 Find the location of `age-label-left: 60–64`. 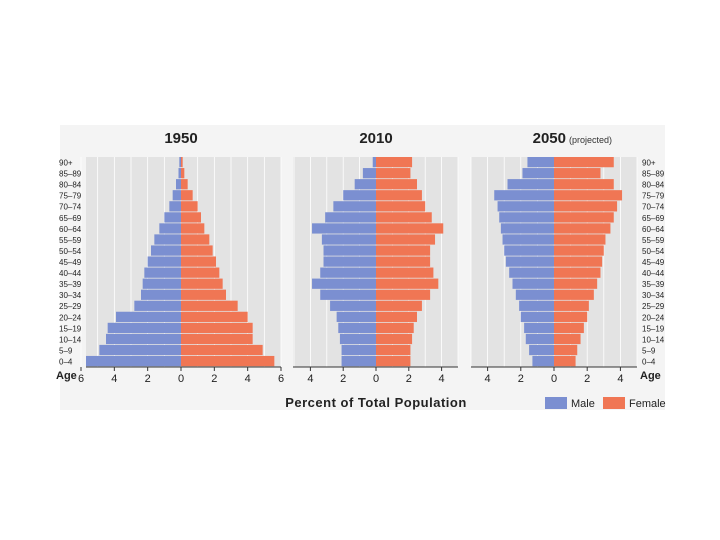

age-label-left: 60–64 is located at coordinates (70, 229).